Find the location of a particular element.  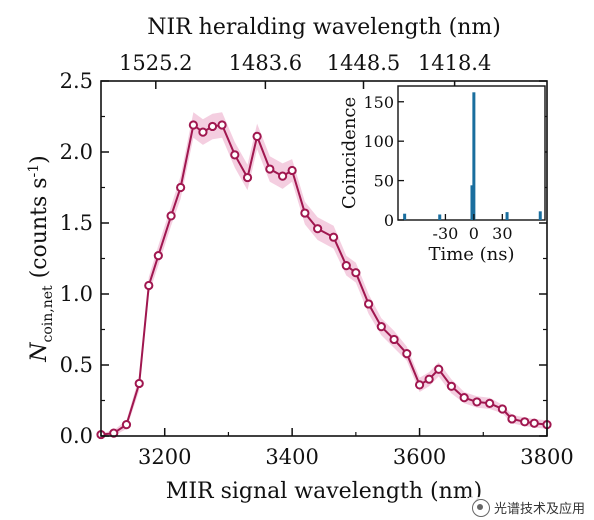

inset-frame is located at coordinates (471, 153).